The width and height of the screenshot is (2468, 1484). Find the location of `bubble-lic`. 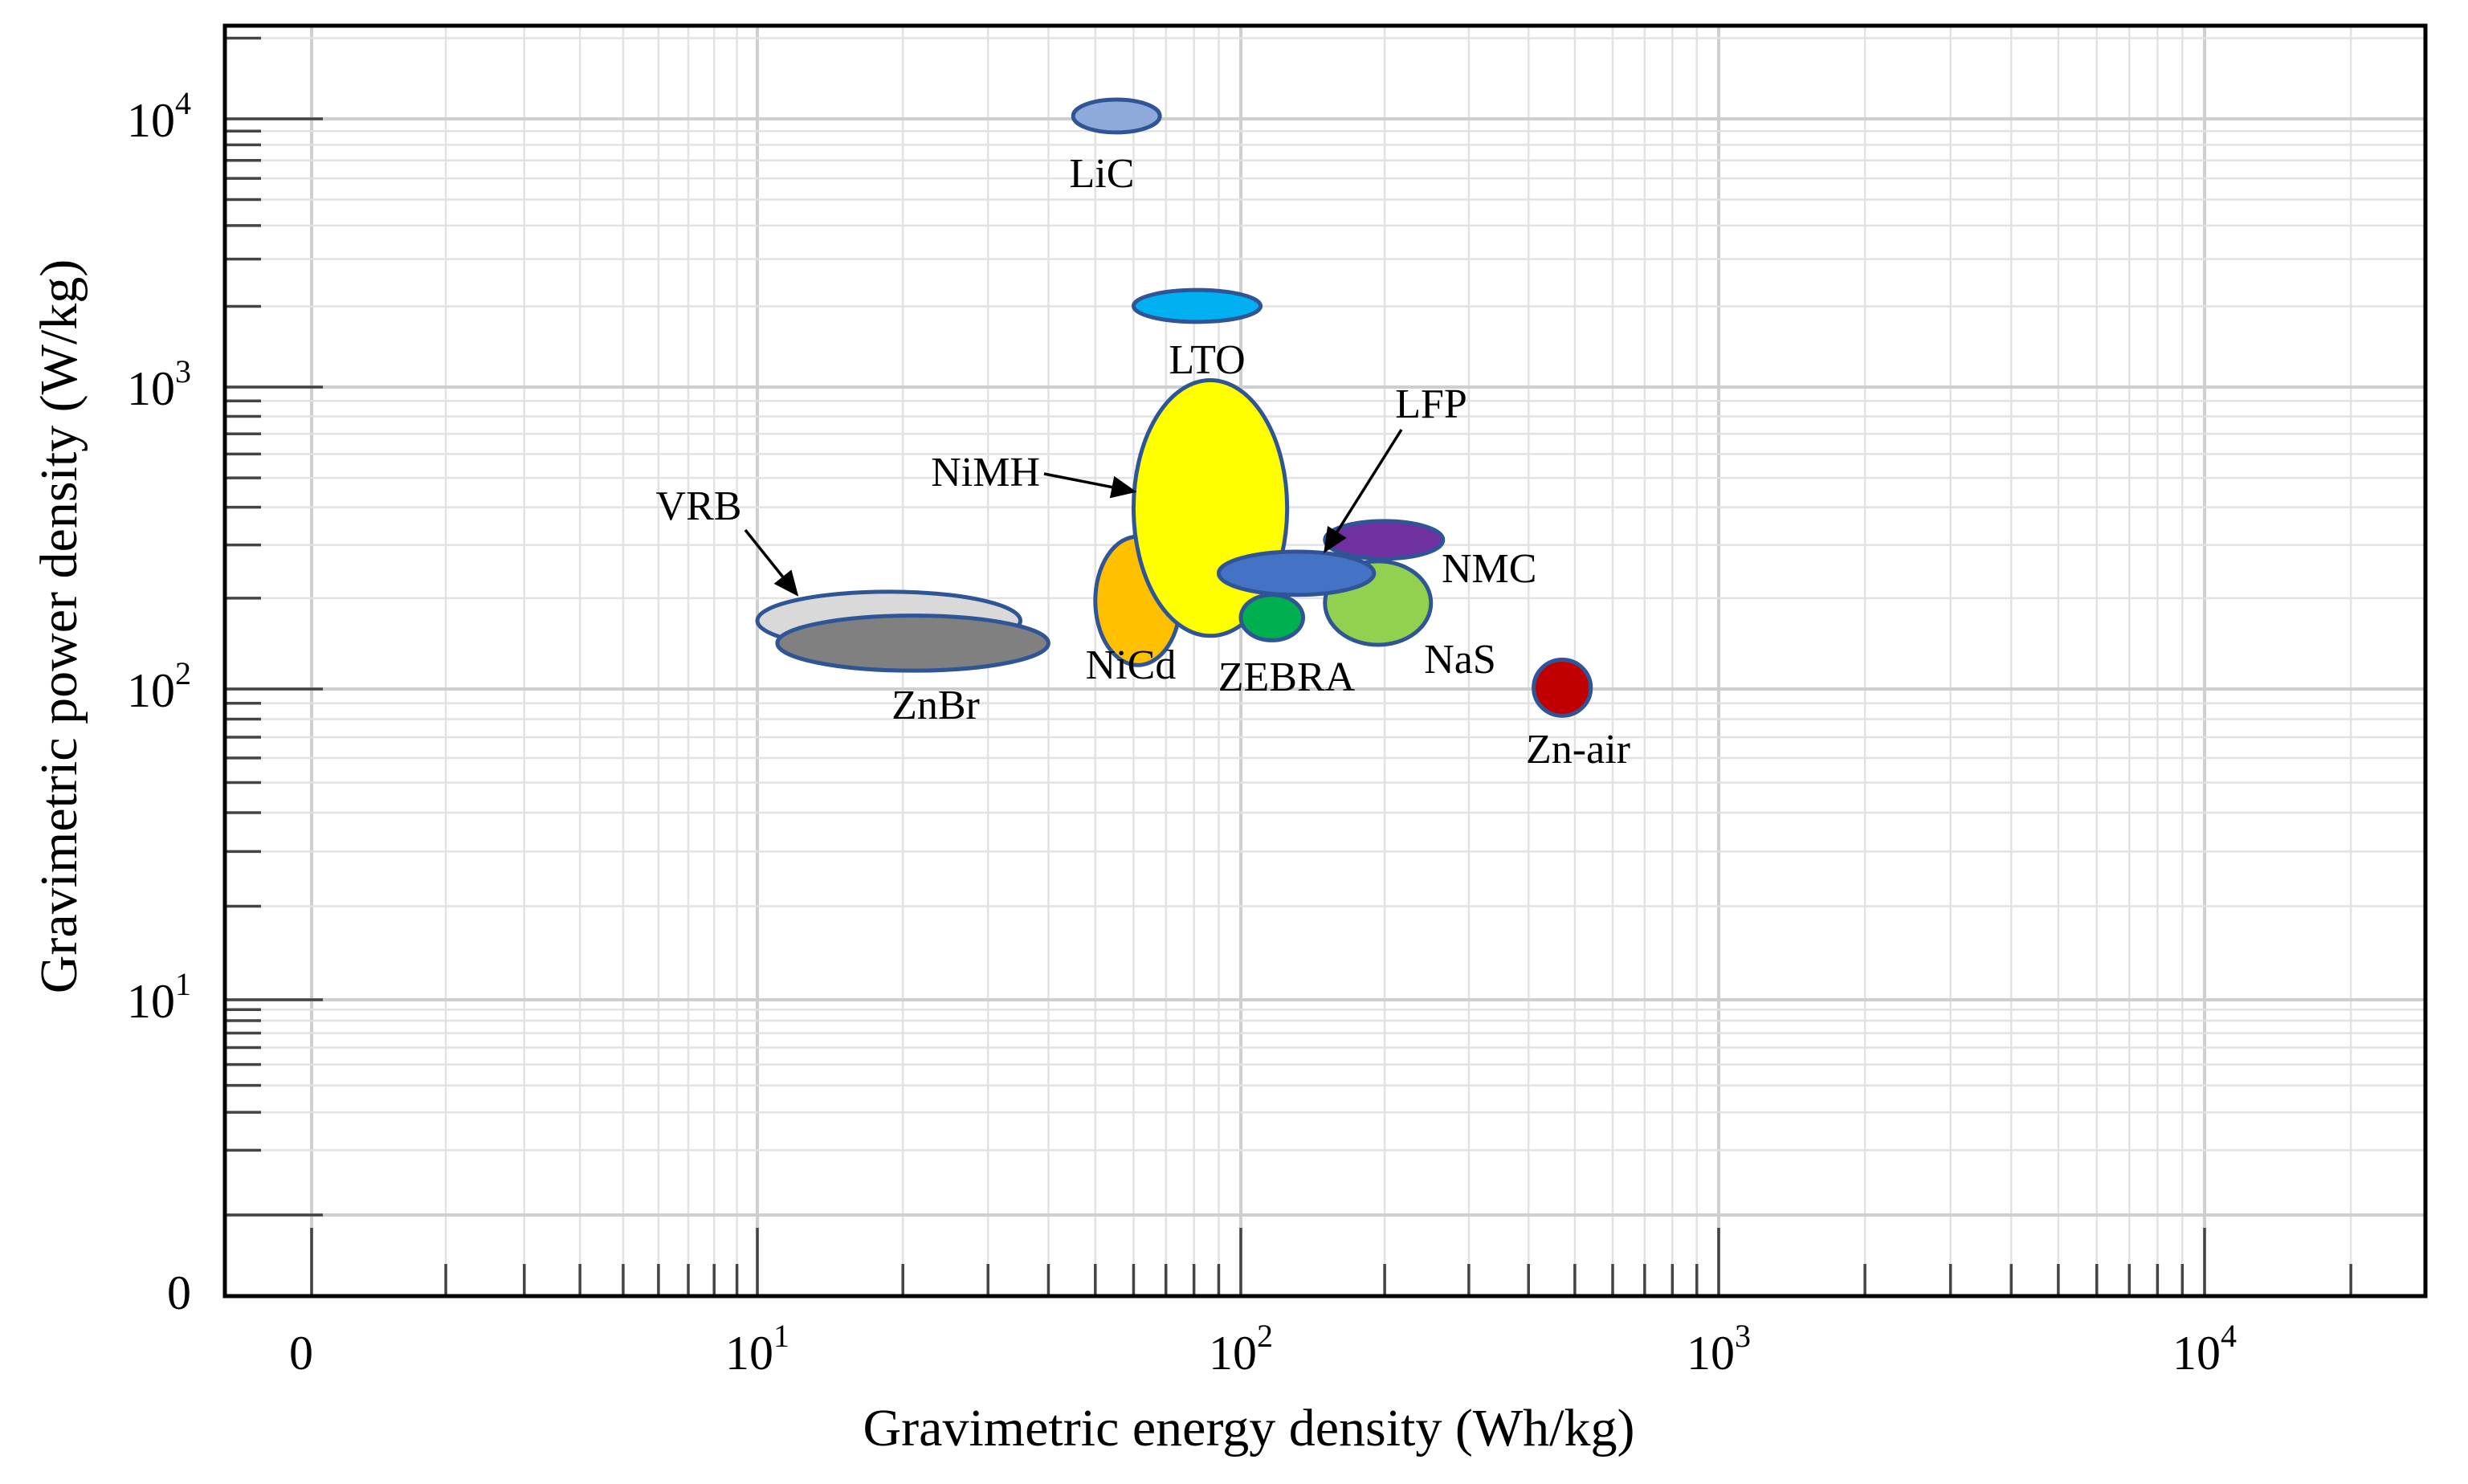

bubble-lic is located at coordinates (1116, 116).